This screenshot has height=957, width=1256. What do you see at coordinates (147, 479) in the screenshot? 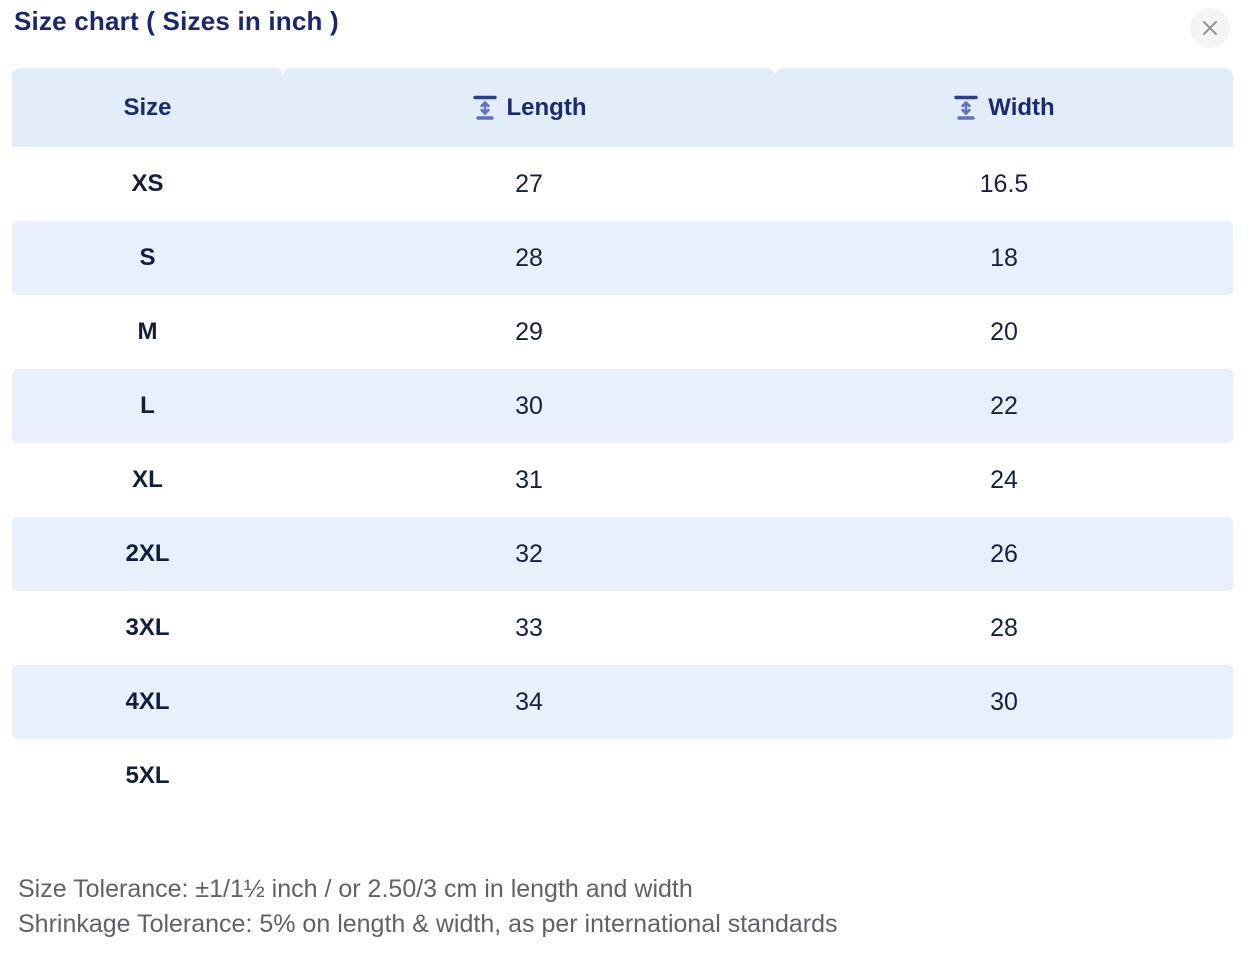
I see `size-cell: XL` at bounding box center [147, 479].